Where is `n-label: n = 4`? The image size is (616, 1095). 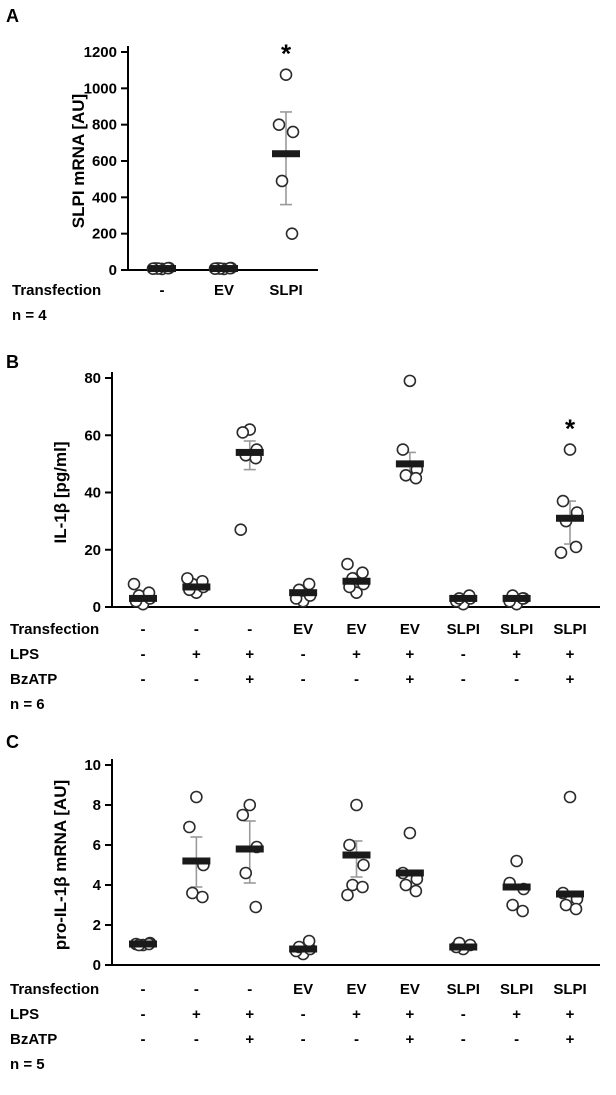
n-label: n = 4 is located at coordinates (29, 315).